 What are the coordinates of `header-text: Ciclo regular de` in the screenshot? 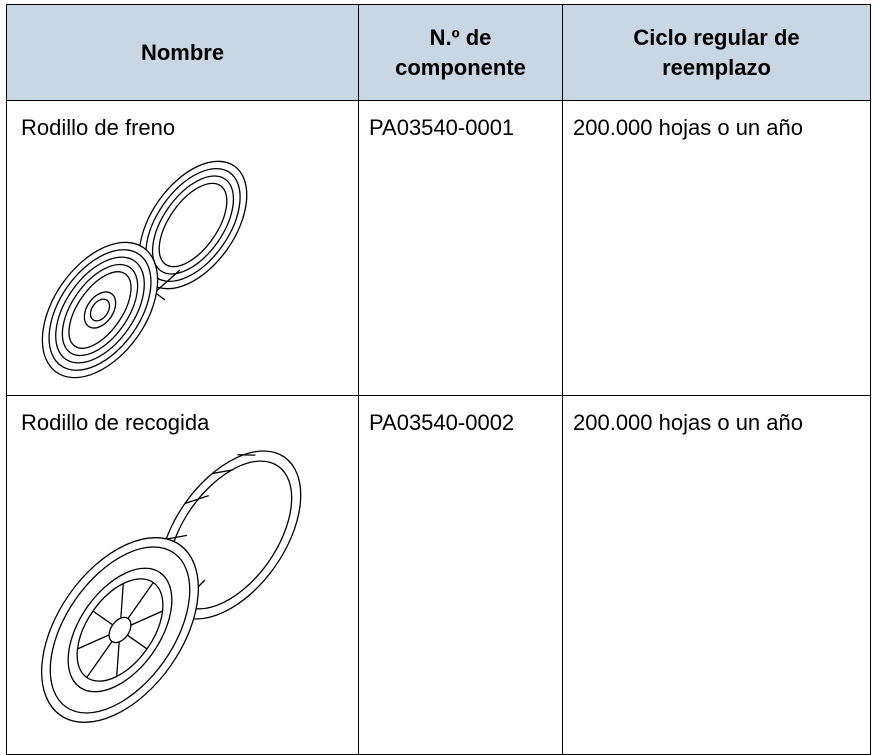 It's located at (716, 37).